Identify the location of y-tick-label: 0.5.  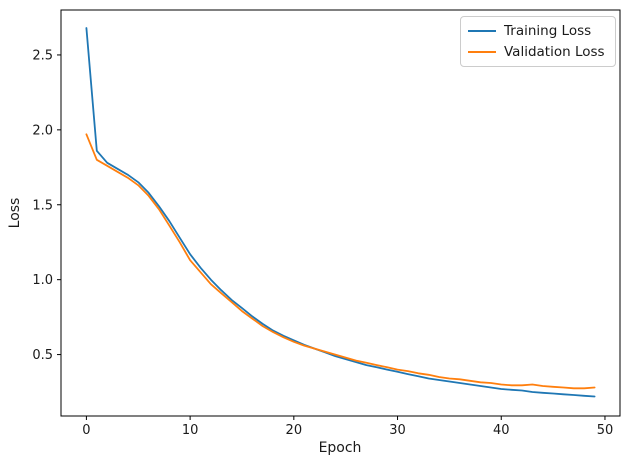
(42, 355).